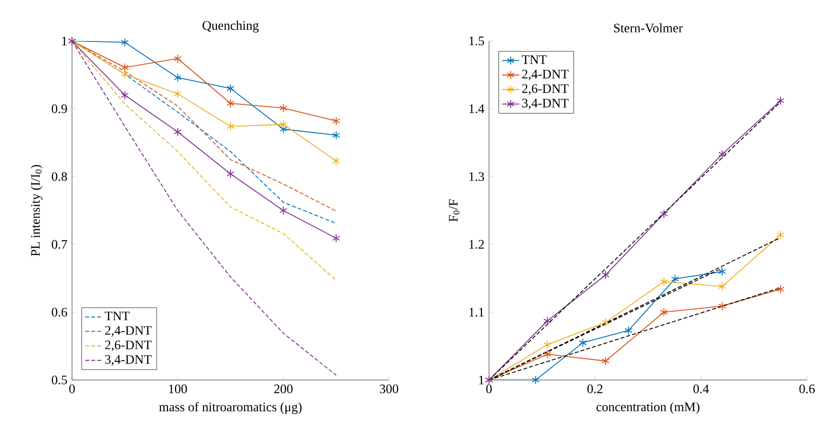 Image resolution: width=820 pixels, height=435 pixels. I want to click on y-tick-label: 0.5, so click(59, 380).